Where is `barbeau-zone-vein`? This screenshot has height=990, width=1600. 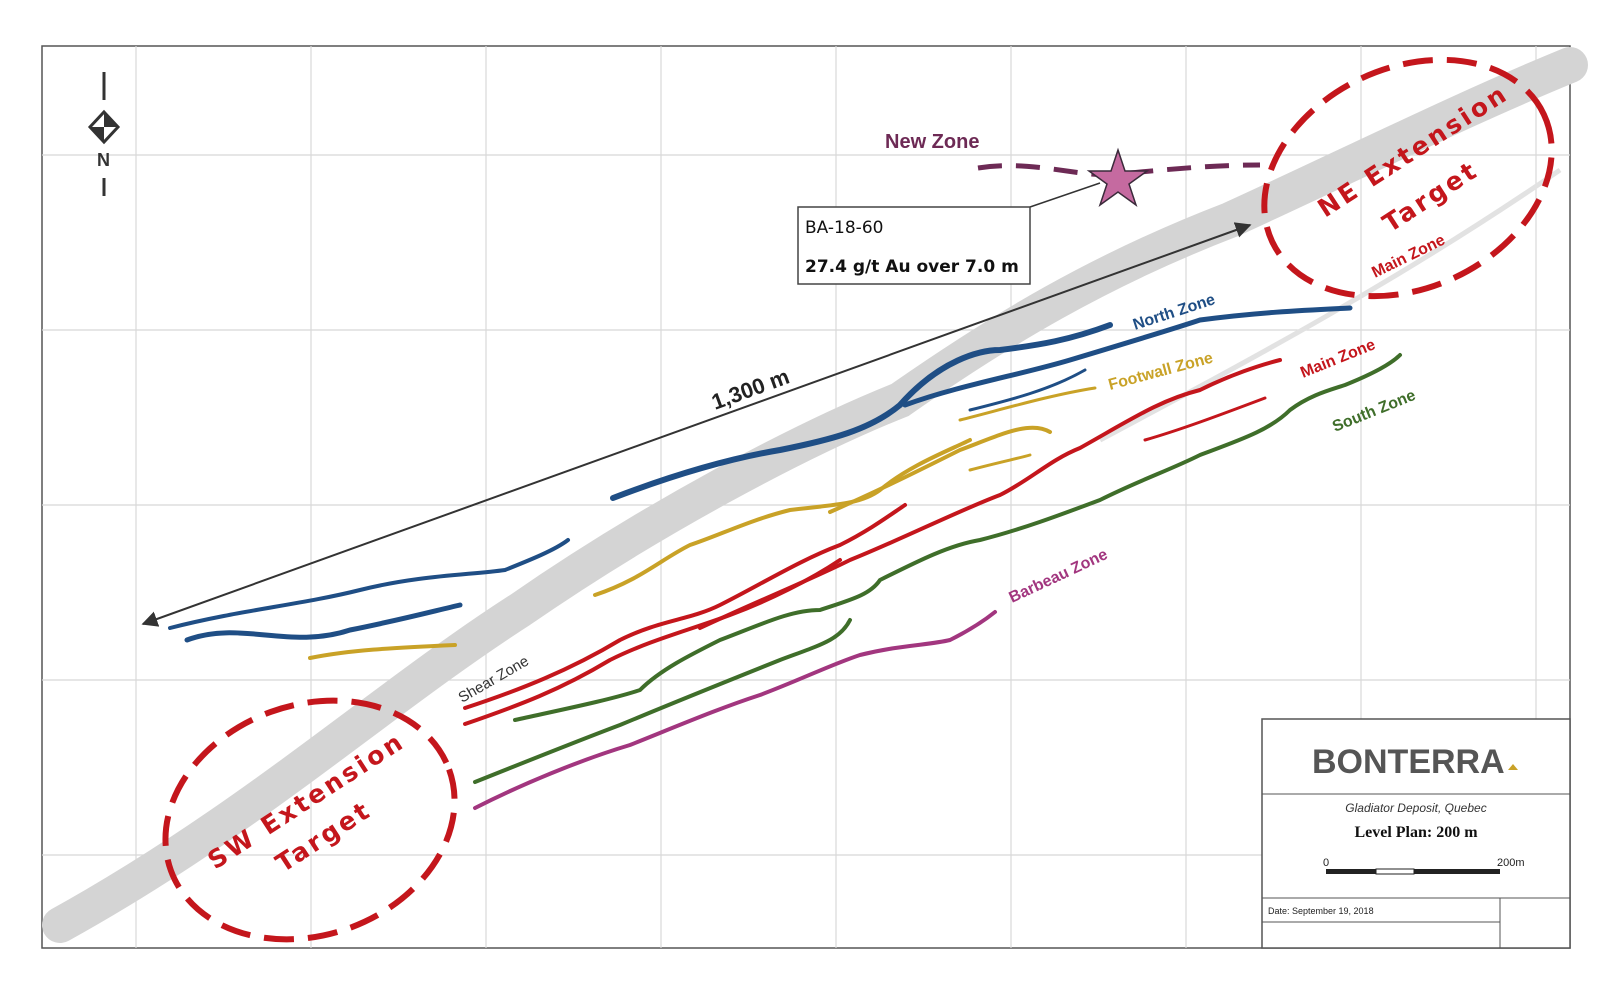
barbeau-zone-vein is located at coordinates (735, 710).